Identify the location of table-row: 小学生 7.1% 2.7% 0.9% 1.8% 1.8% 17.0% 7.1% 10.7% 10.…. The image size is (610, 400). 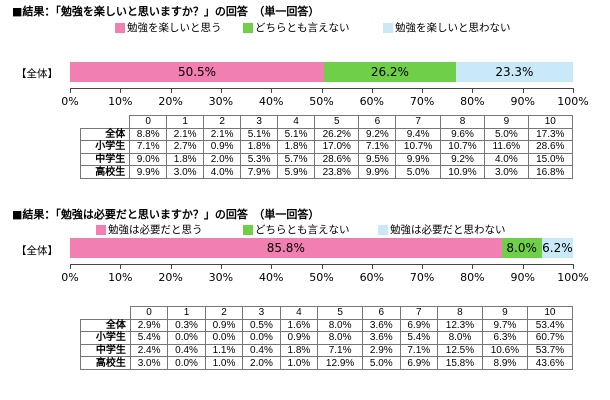
(326, 147).